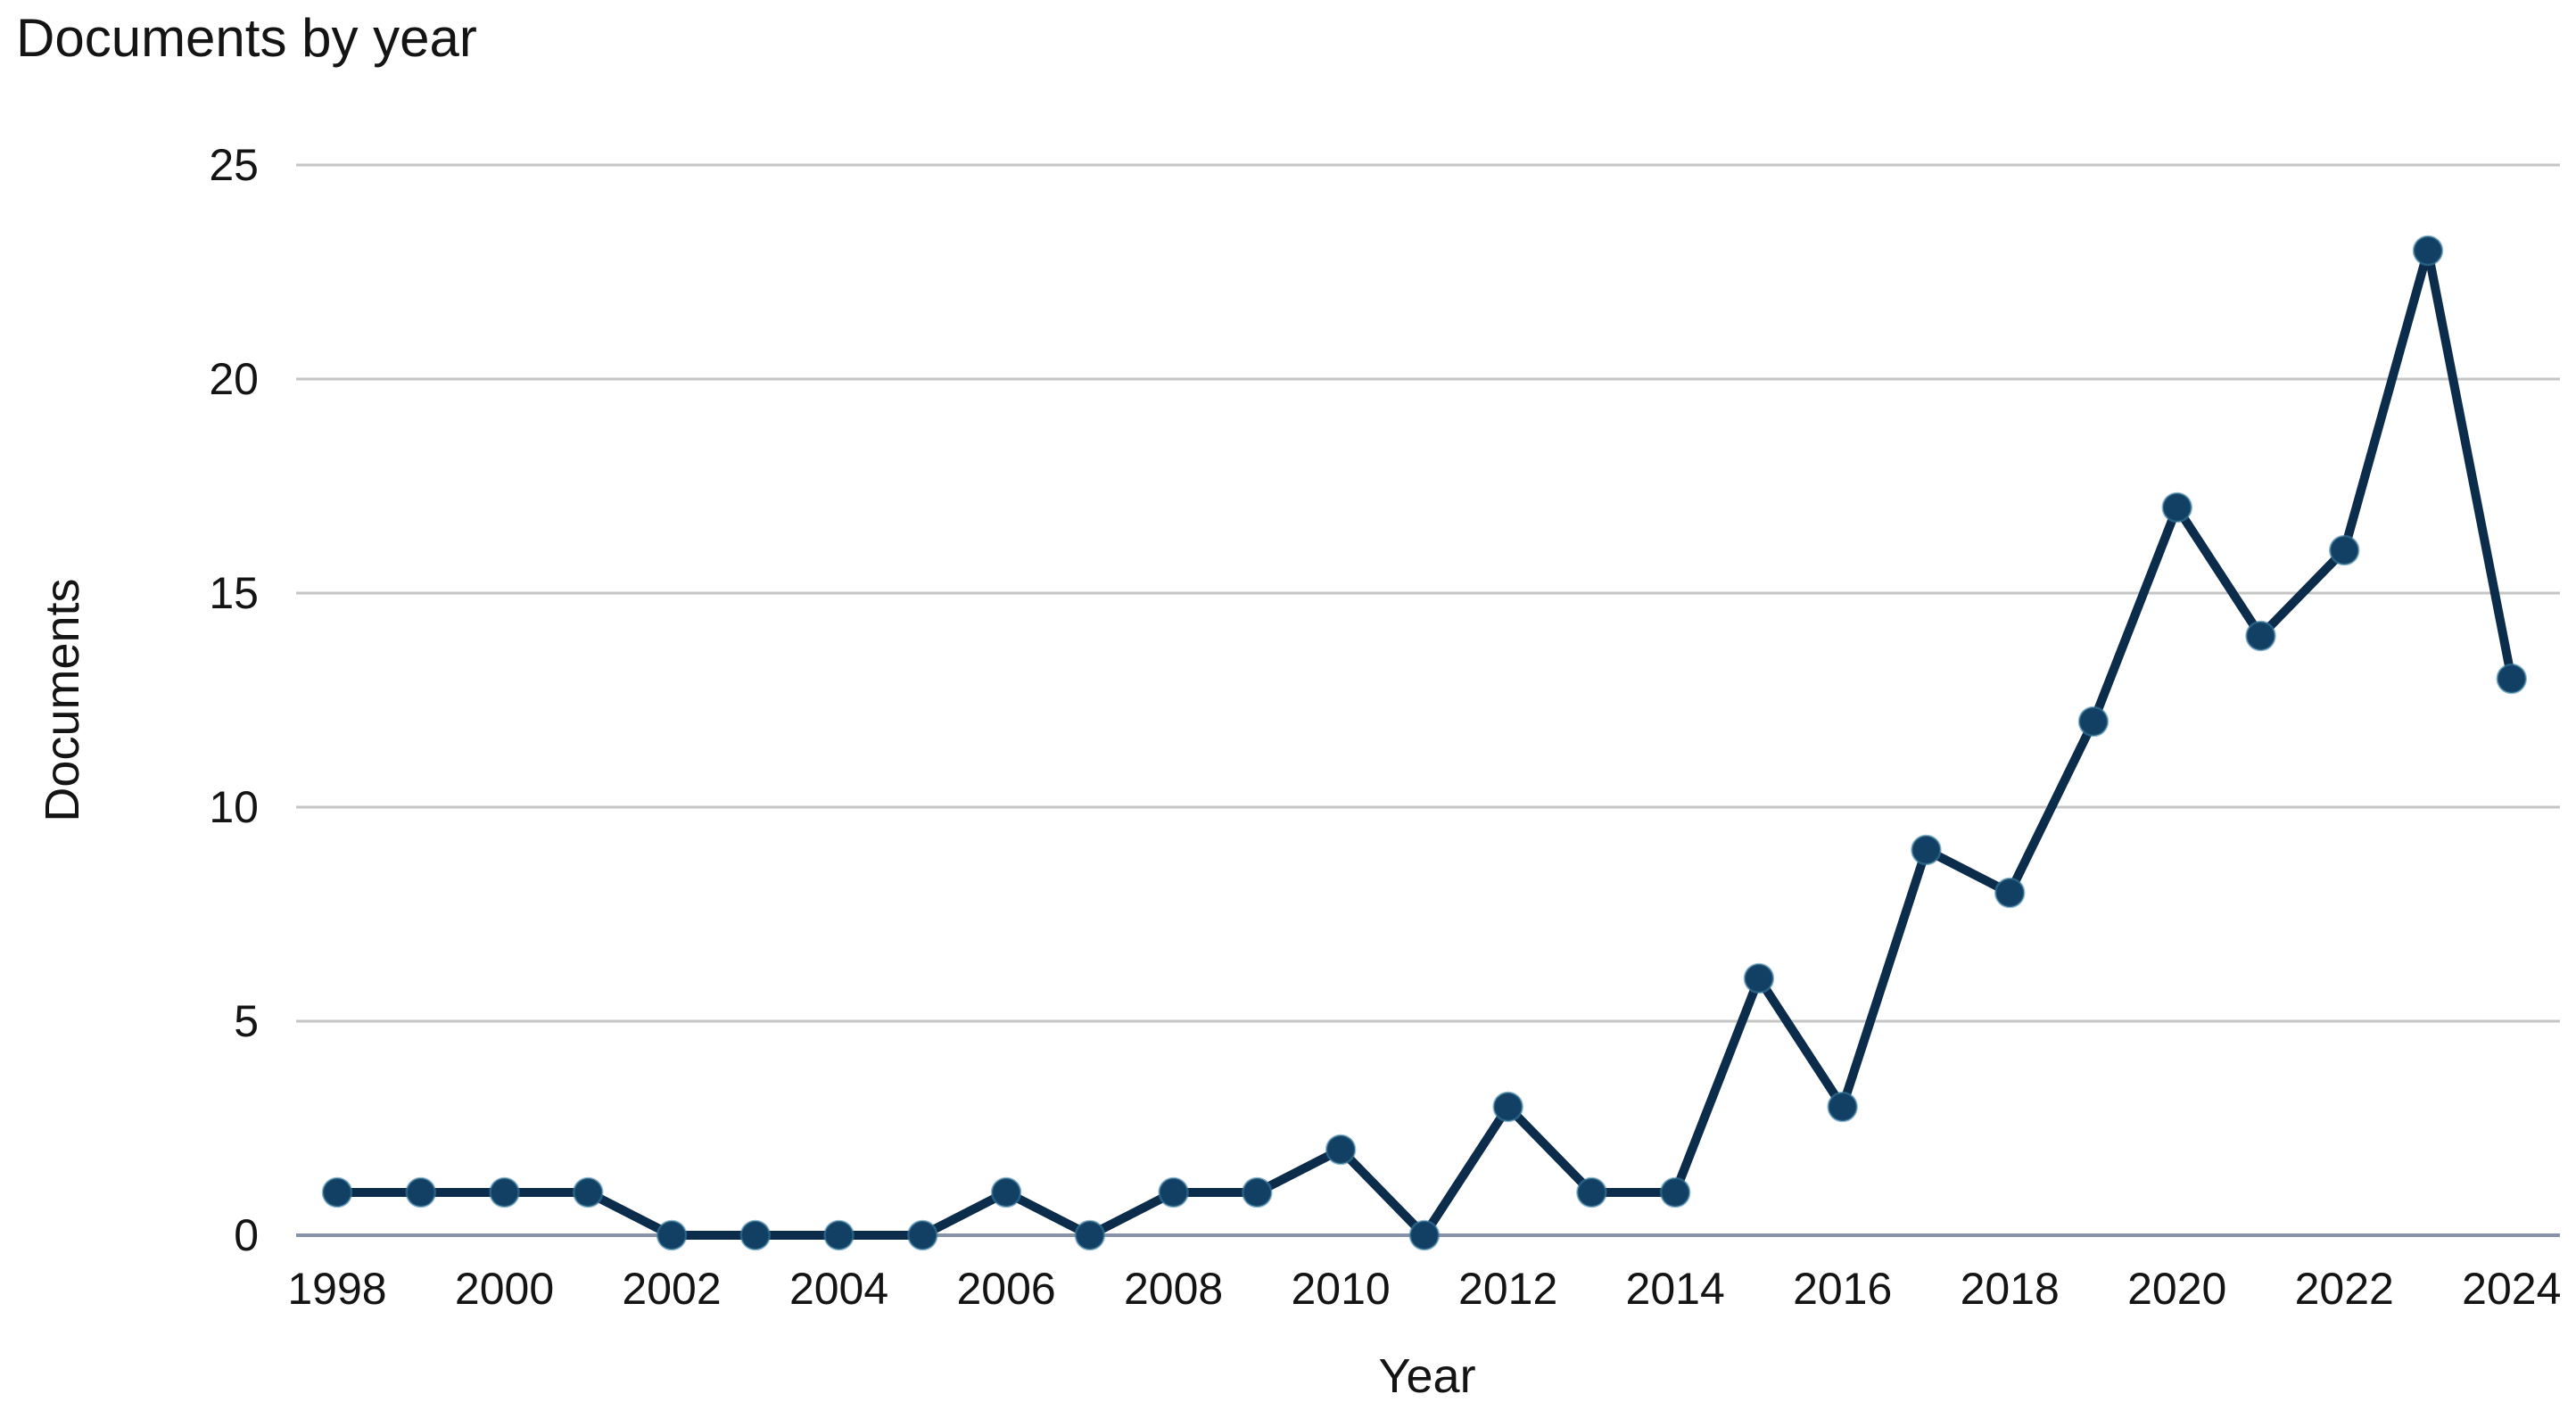 The width and height of the screenshot is (2576, 1427). Describe the element at coordinates (838, 1289) in the screenshot. I see `x-tick-label: 2004` at that location.